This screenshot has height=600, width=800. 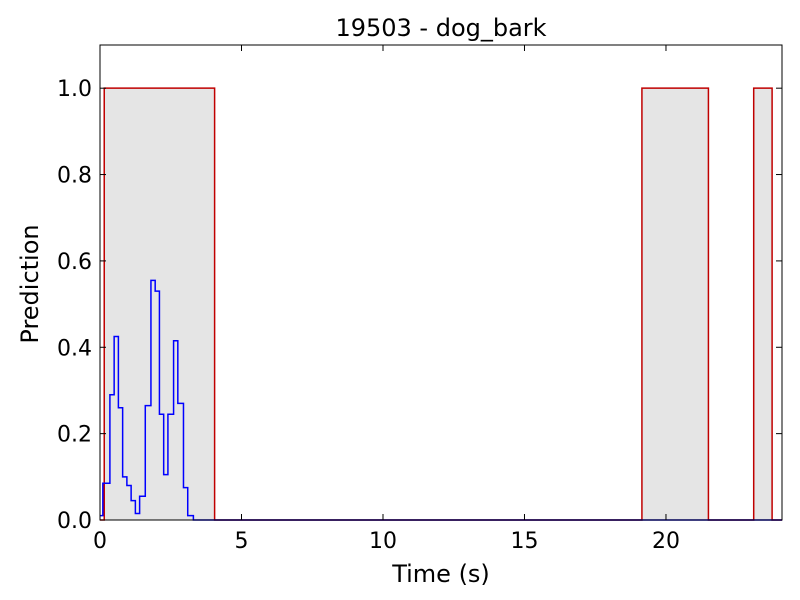 I want to click on x-tick-label: 20, so click(x=666, y=541).